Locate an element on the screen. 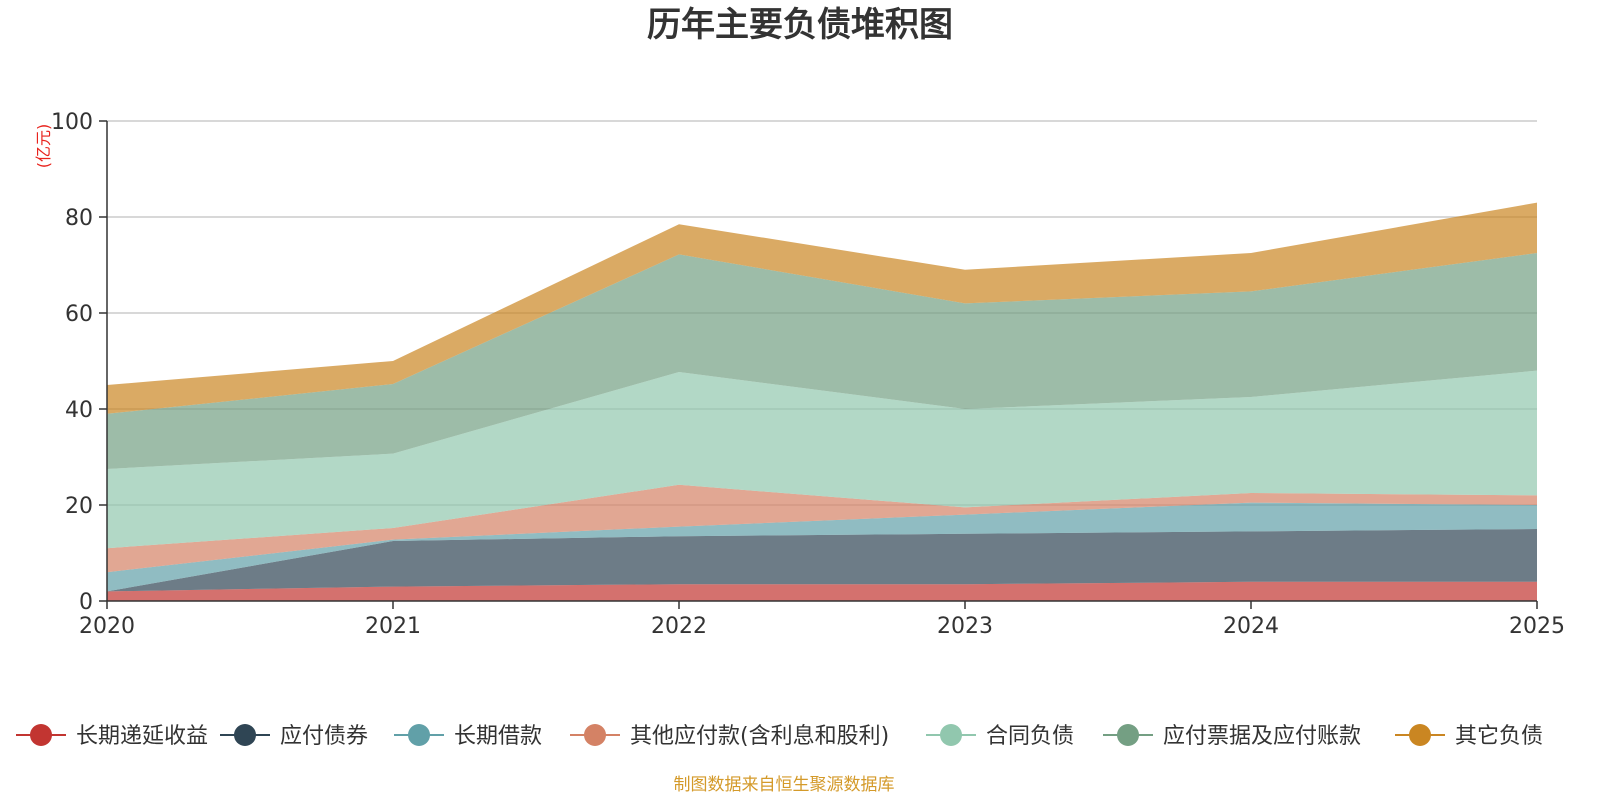 The height and width of the screenshot is (800, 1600). y-tick-label: 80 is located at coordinates (79, 218).